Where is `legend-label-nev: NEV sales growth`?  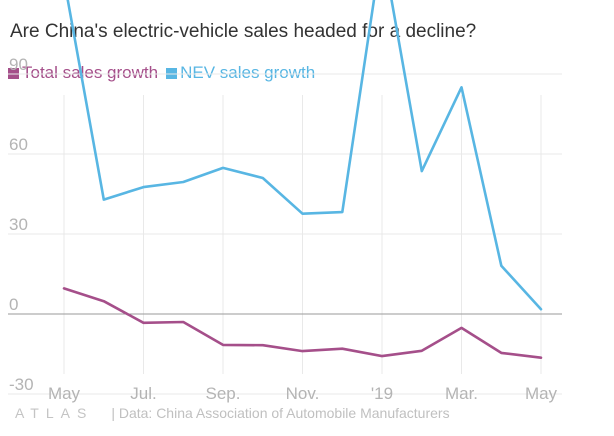 legend-label-nev: NEV sales growth is located at coordinates (248, 72).